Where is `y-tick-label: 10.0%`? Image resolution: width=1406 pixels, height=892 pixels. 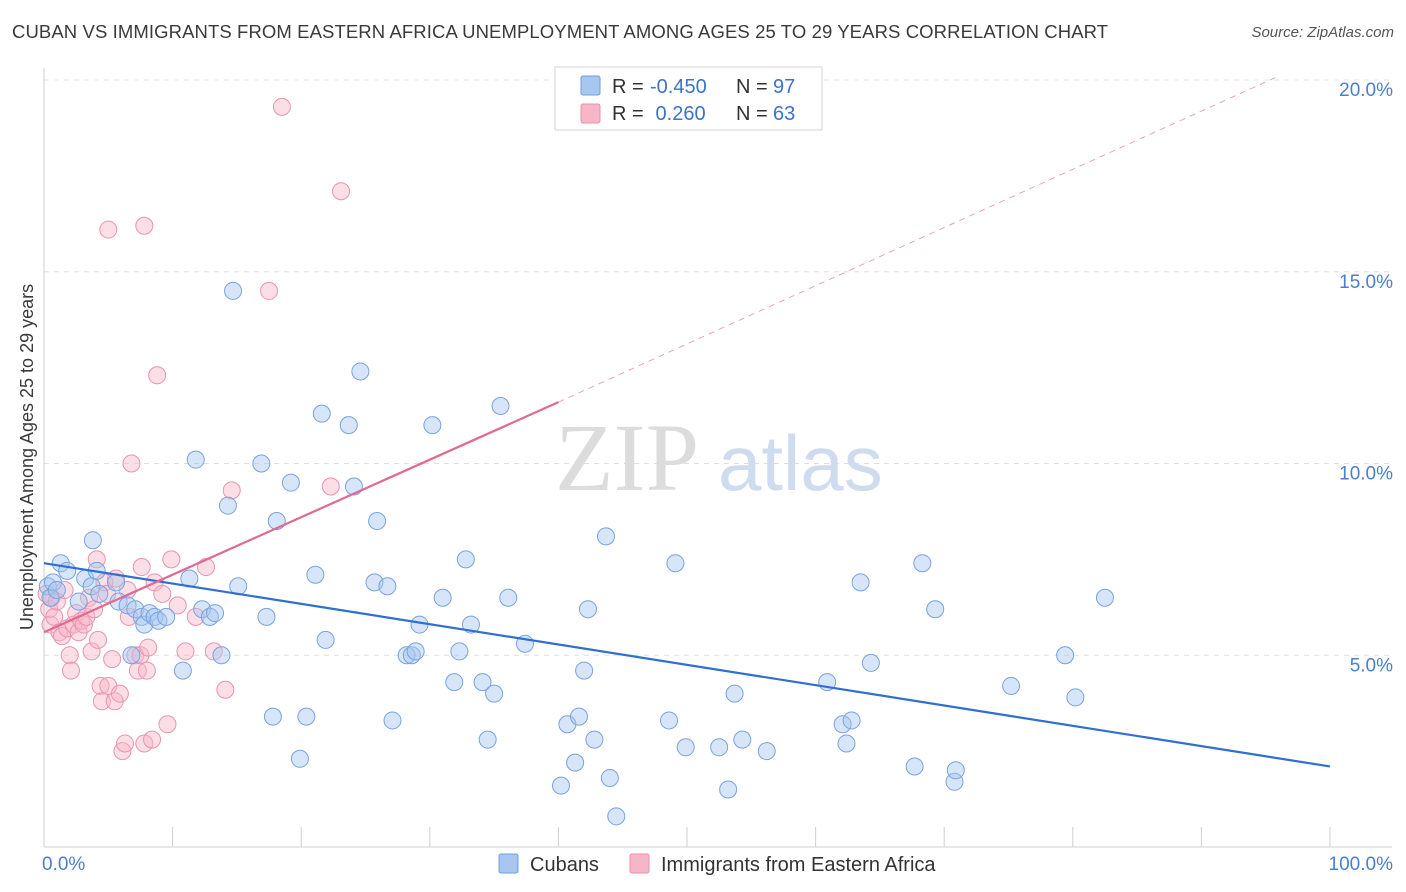
y-tick-label: 10.0% is located at coordinates (1366, 474).